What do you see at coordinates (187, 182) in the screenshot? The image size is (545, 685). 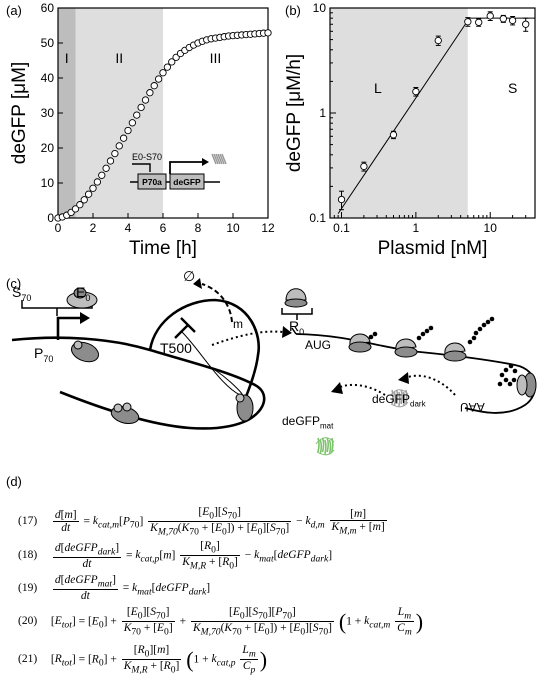 I see `inset-gene-label: deGFP` at bounding box center [187, 182].